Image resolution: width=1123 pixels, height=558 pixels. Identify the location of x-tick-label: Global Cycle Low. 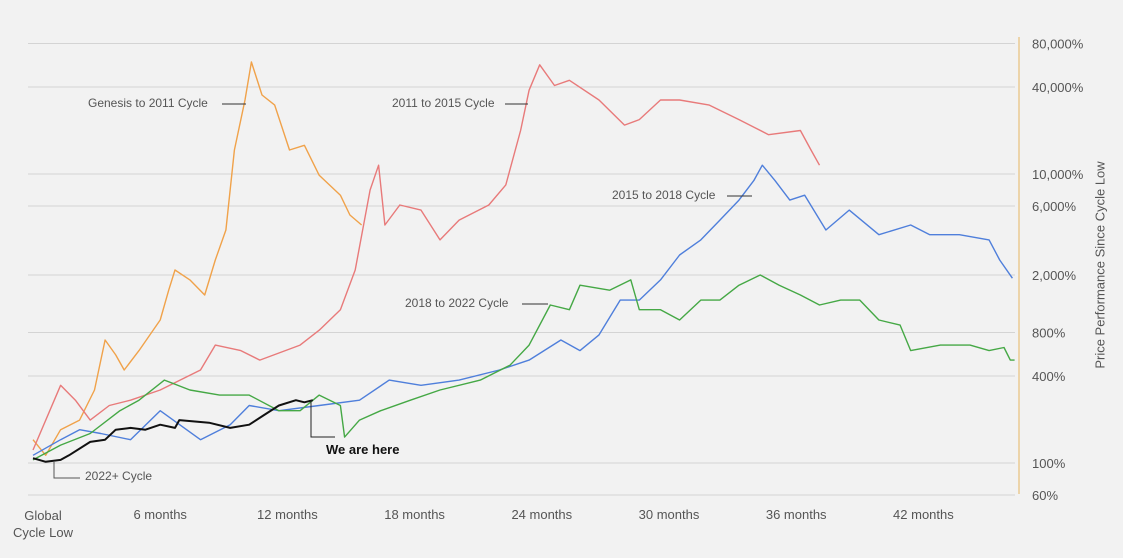
(43, 524).